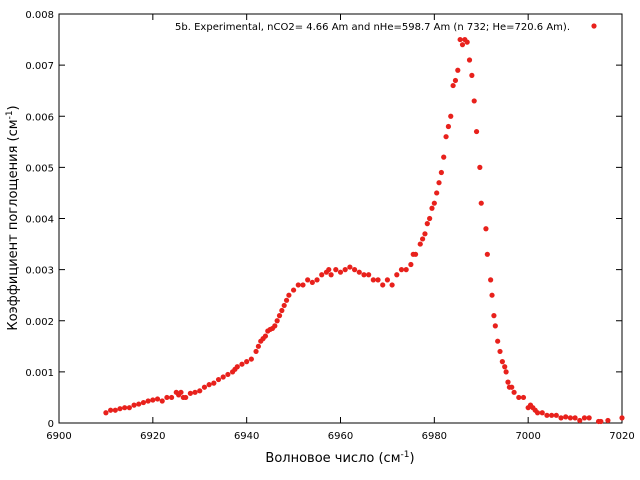  What do you see at coordinates (39, 271) in the screenshot?
I see `y-tick-label: 0.003` at bounding box center [39, 271].